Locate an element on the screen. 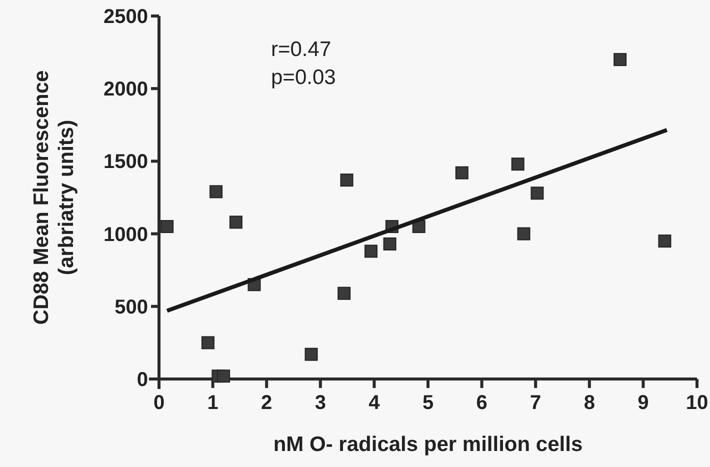  x-tick-label: 2 is located at coordinates (266, 403).